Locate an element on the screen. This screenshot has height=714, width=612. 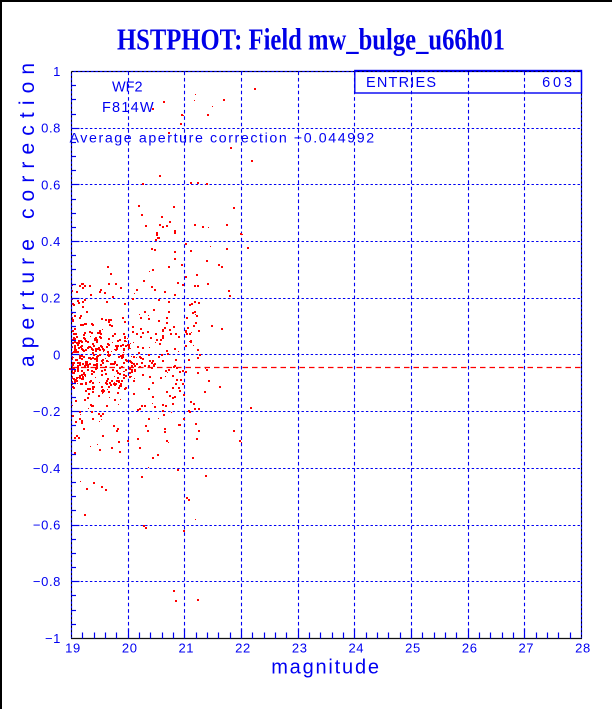
svg-text: 28 is located at coordinates (583, 648).